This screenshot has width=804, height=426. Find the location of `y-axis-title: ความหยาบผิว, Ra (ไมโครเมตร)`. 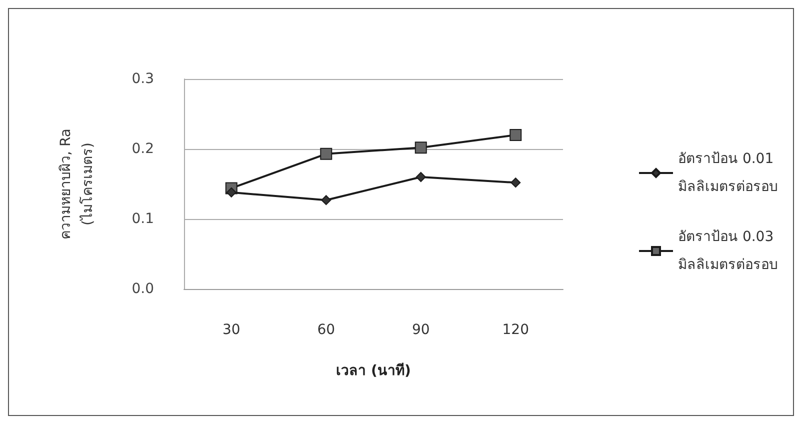

y-axis-title: ความหยาบผิว, Ra (ไมโครเมตร) is located at coordinates (77, 184).